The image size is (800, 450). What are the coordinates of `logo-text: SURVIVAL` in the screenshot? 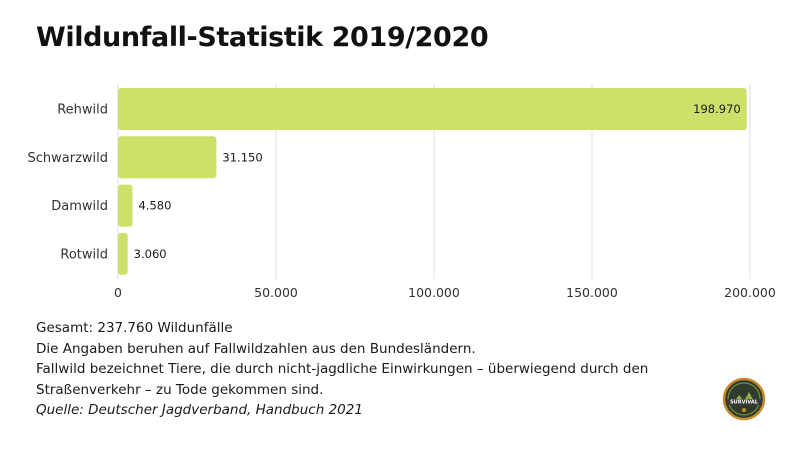 It's located at (744, 403).